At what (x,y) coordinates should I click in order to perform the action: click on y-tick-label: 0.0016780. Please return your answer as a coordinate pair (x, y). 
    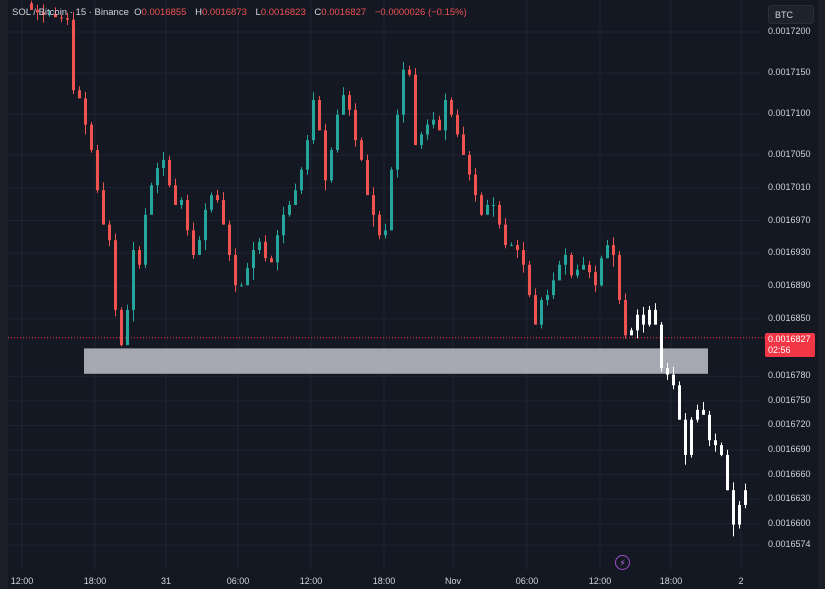
    Looking at the image, I should click on (789, 375).